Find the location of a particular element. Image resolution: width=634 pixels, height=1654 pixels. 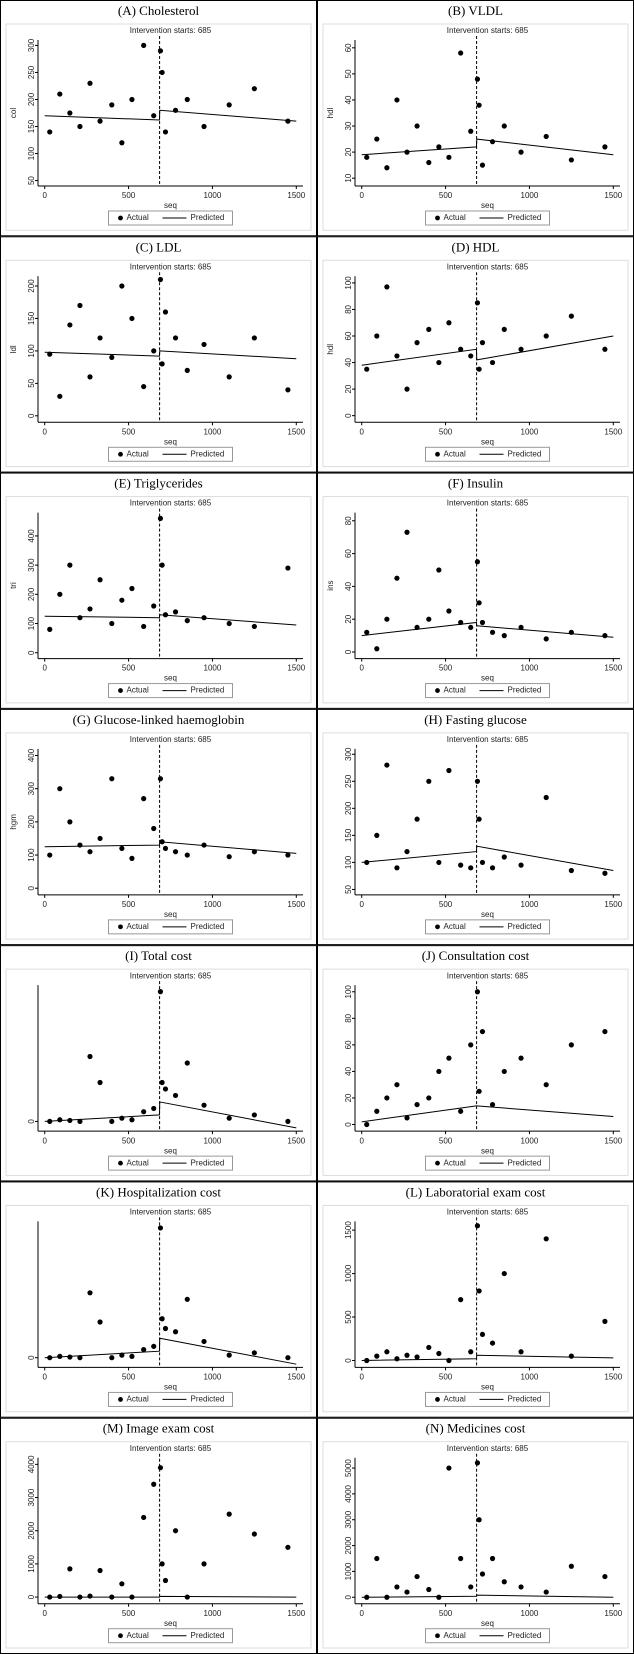

annotation: Intervention starts: 685 is located at coordinates (171, 503).